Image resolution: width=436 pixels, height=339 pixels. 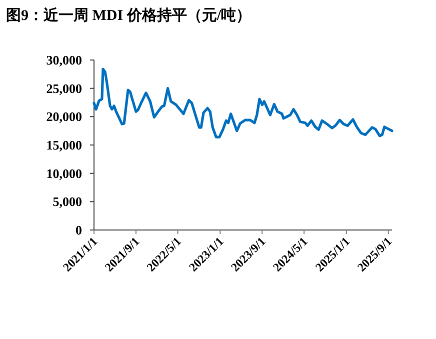 What do you see at coordinates (79, 230) in the screenshot?
I see `y-tick-label: 0` at bounding box center [79, 230].